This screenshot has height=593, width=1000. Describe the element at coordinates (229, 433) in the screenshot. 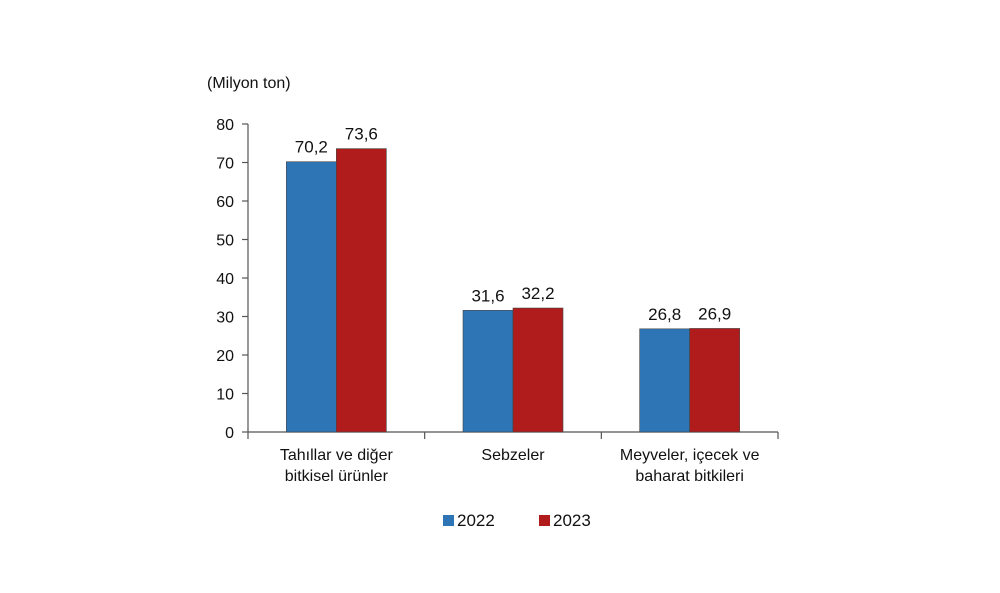

I see `y-tick-label: 0` at that location.